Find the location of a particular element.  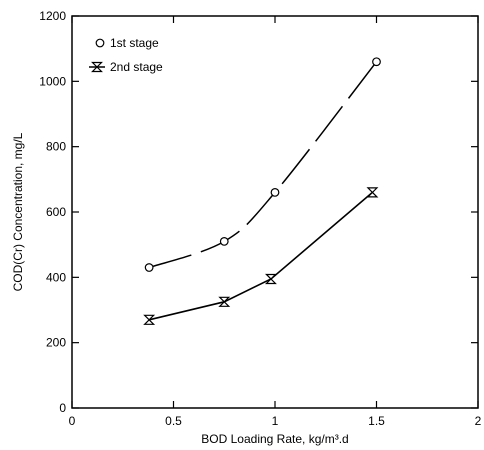

legend: 1st stage 2nd stage is located at coordinates (126, 55).